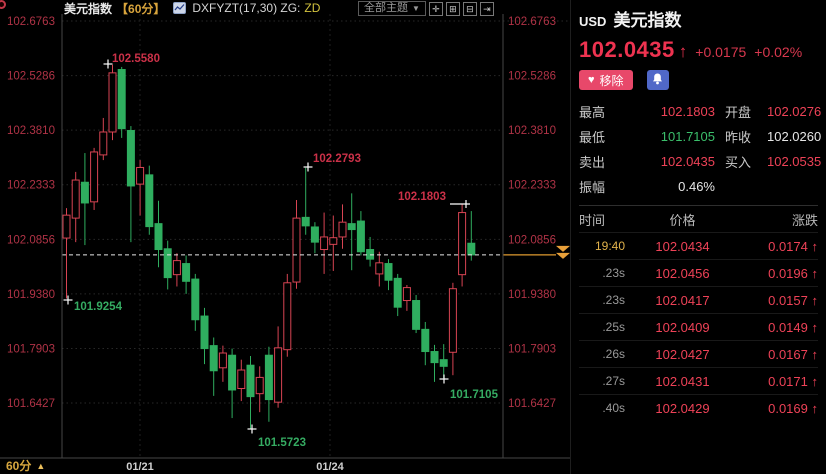 The width and height of the screenshot is (826, 474). I want to click on stat-row: 最低 101.7105 昨收 102.0260, so click(700, 136).